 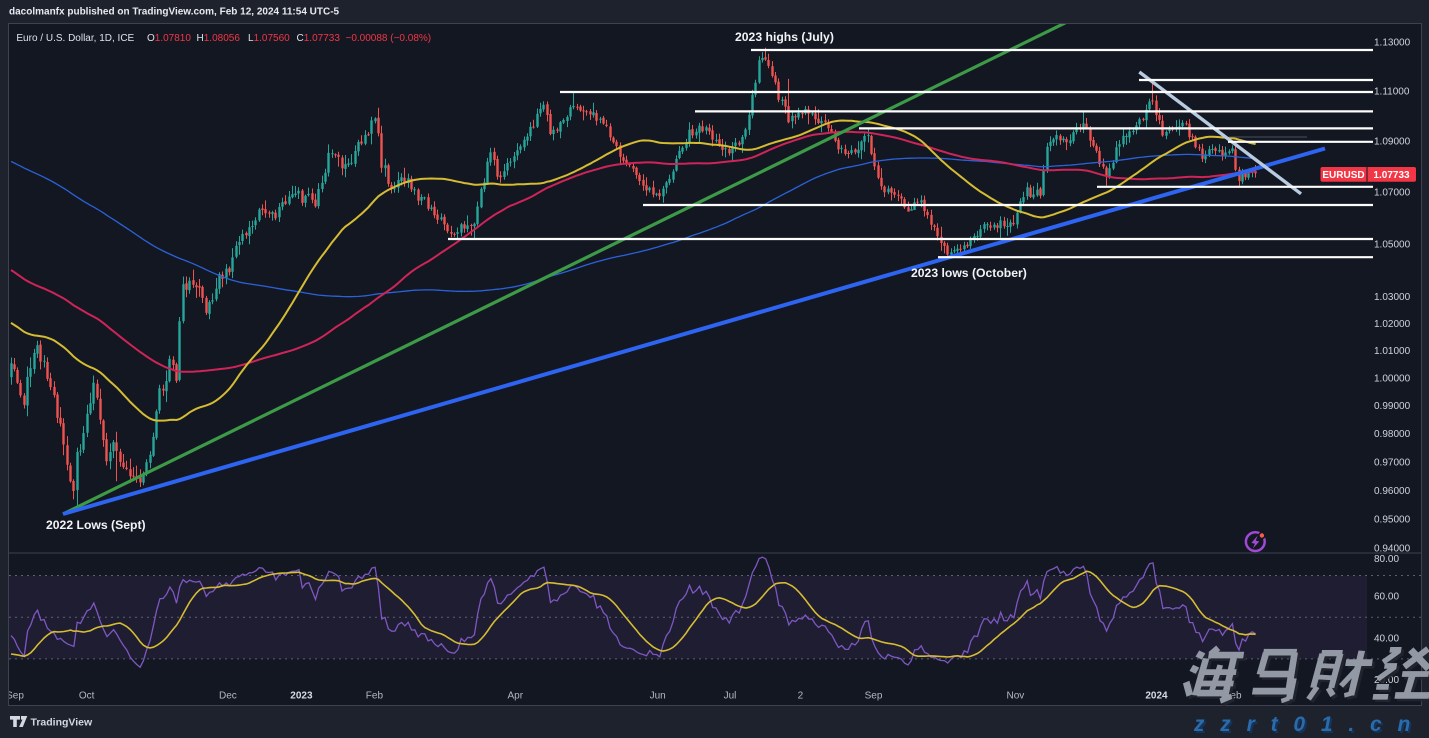 What do you see at coordinates (87, 696) in the screenshot?
I see `svg-text: Oct` at bounding box center [87, 696].